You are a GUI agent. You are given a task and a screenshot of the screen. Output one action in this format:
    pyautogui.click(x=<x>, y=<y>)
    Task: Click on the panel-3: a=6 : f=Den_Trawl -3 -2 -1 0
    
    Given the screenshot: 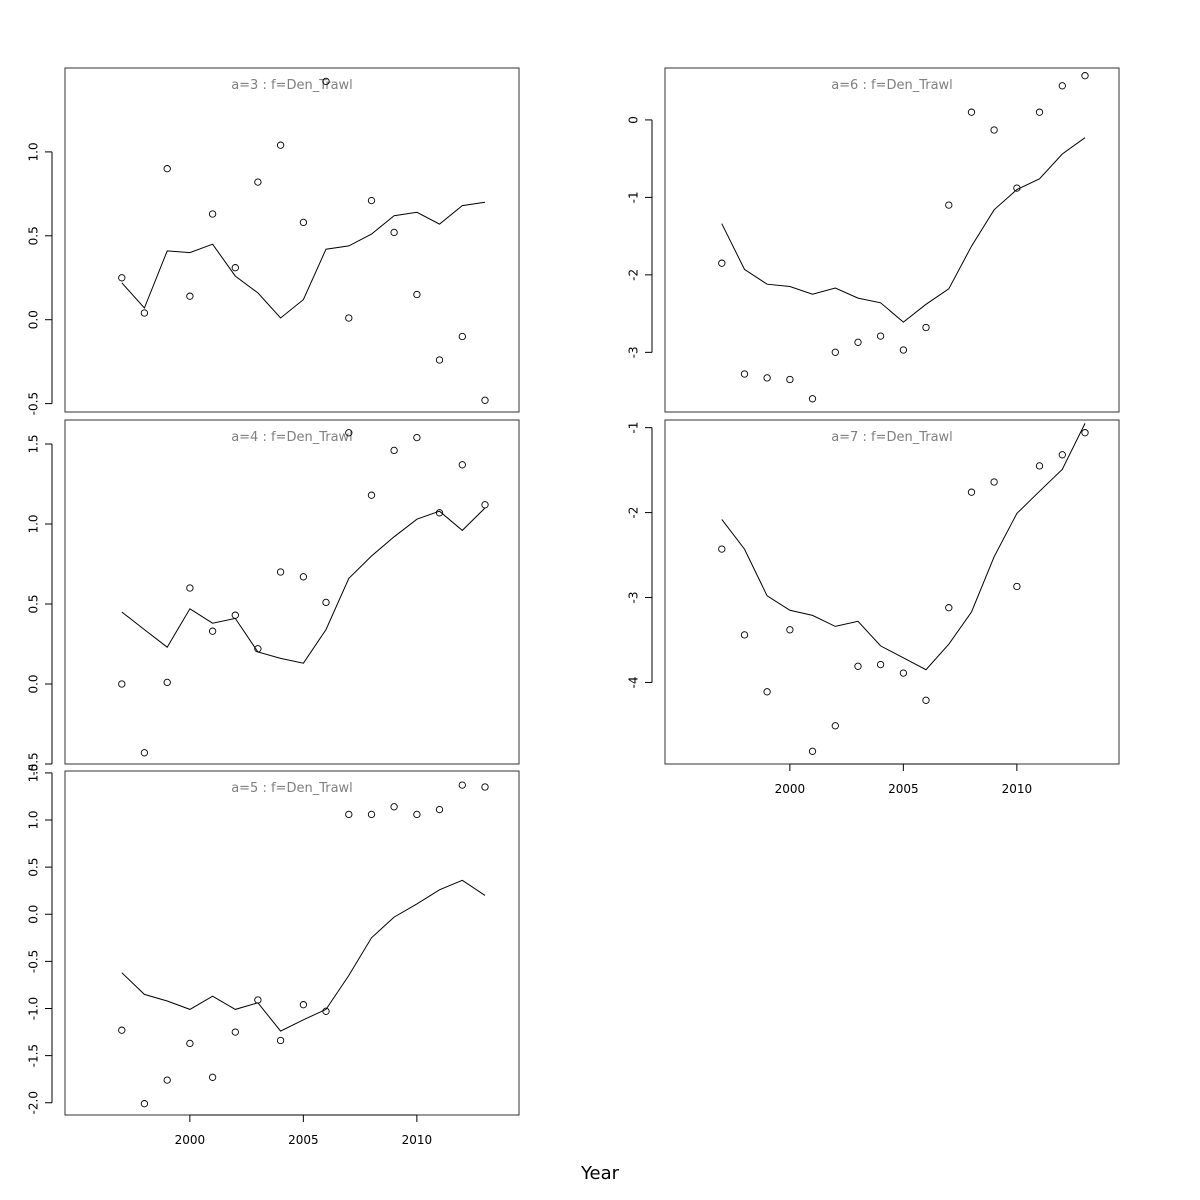 What is the action you would take?
    pyautogui.click(x=873, y=240)
    